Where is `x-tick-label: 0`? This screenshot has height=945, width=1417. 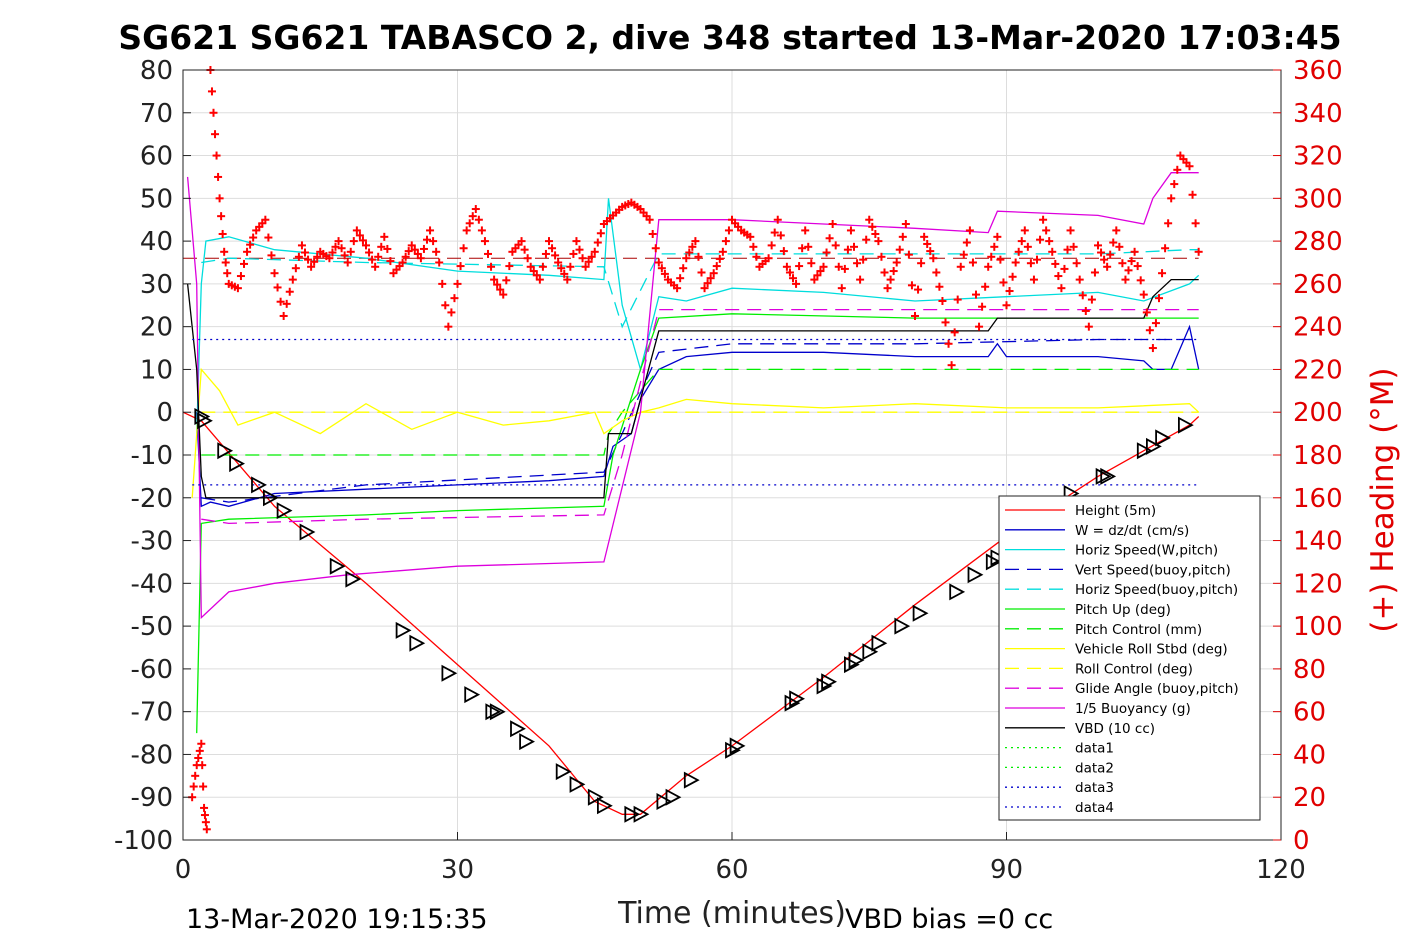
x-tick-label: 0 is located at coordinates (183, 870).